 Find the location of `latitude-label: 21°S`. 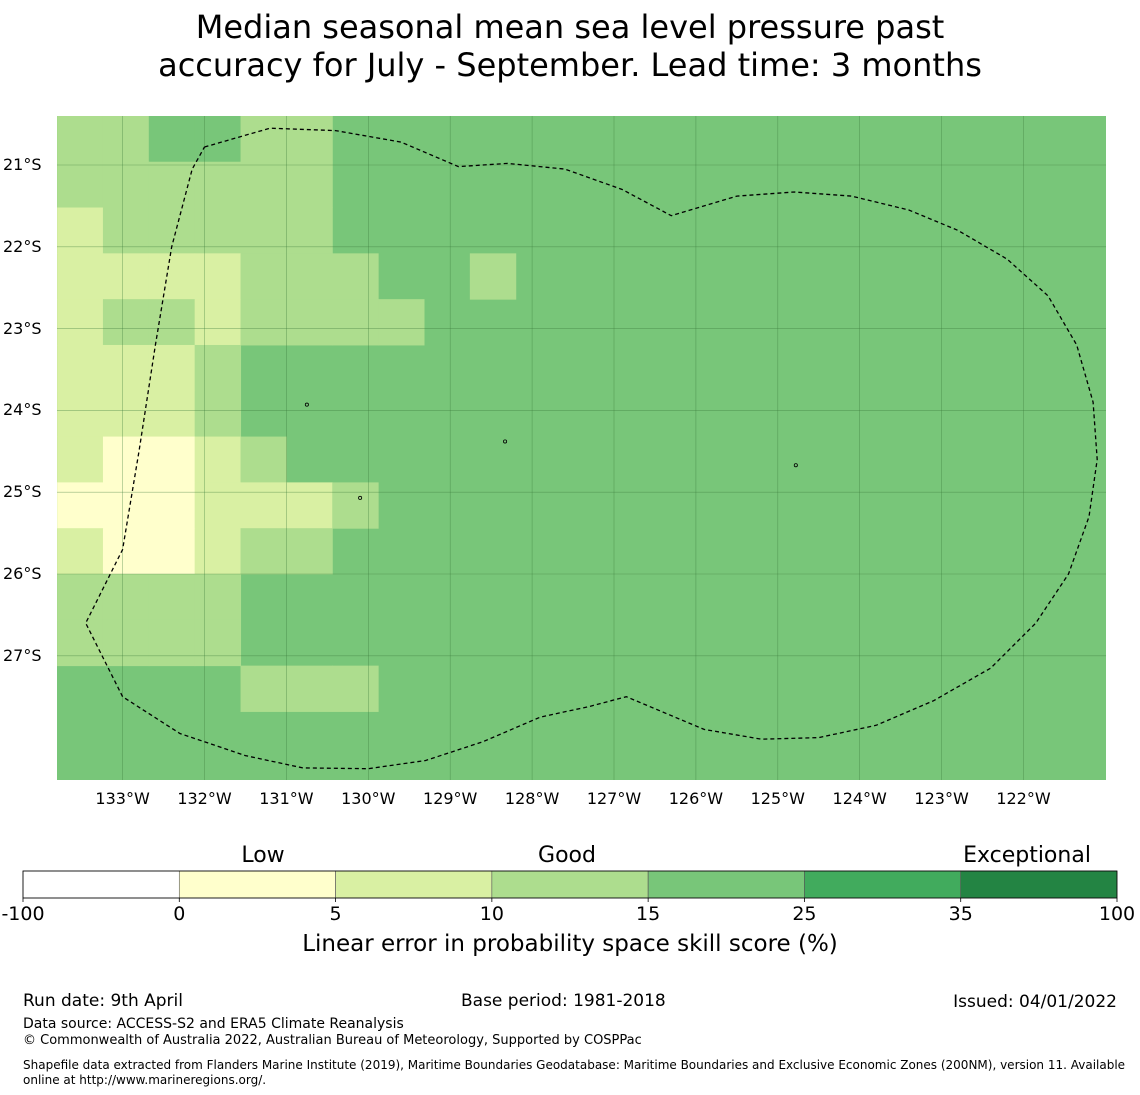

latitude-label: 21°S is located at coordinates (22, 164).